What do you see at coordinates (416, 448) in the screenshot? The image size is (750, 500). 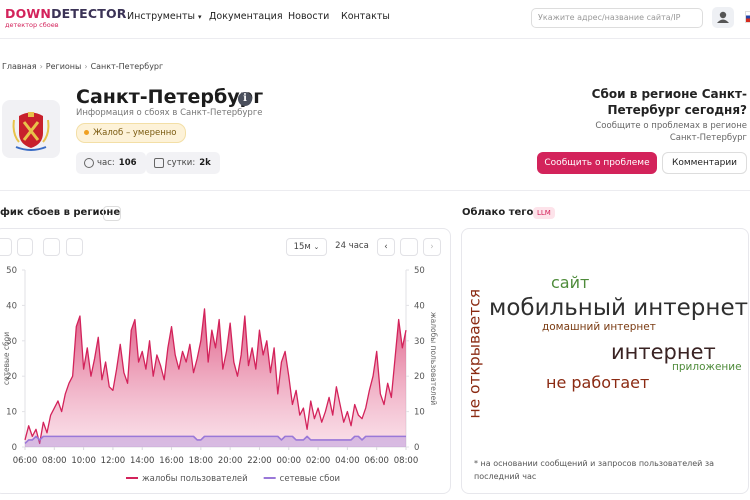 I see `y2-tick-label: 0` at bounding box center [416, 448].